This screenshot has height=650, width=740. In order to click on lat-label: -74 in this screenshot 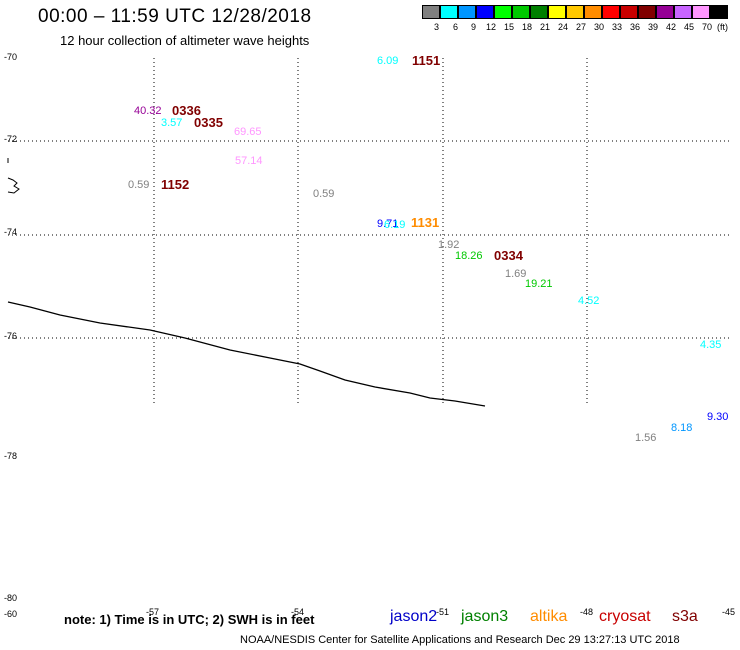, I will do `click(11, 232)`.